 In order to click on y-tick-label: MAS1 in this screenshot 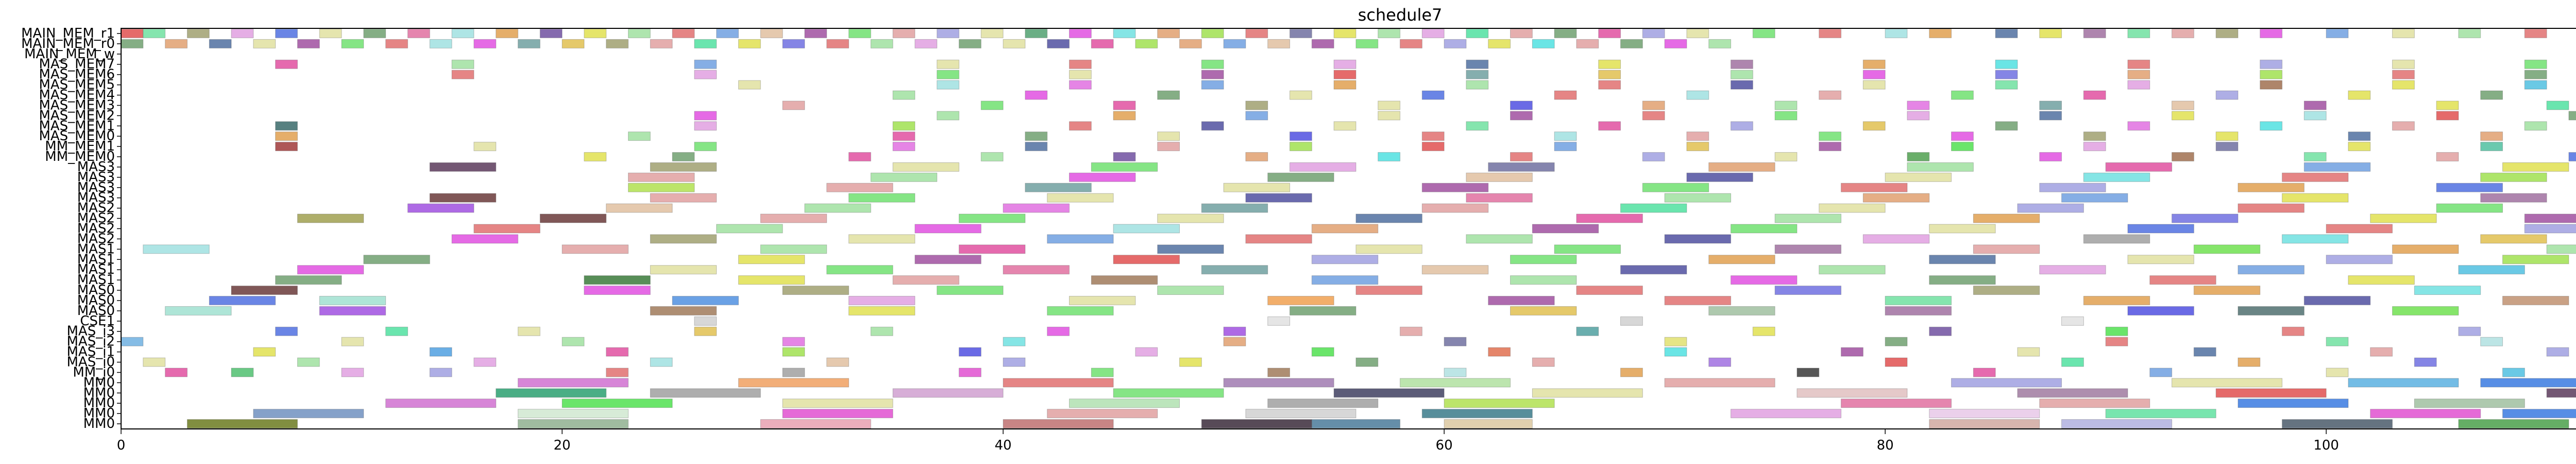, I will do `click(96, 280)`.